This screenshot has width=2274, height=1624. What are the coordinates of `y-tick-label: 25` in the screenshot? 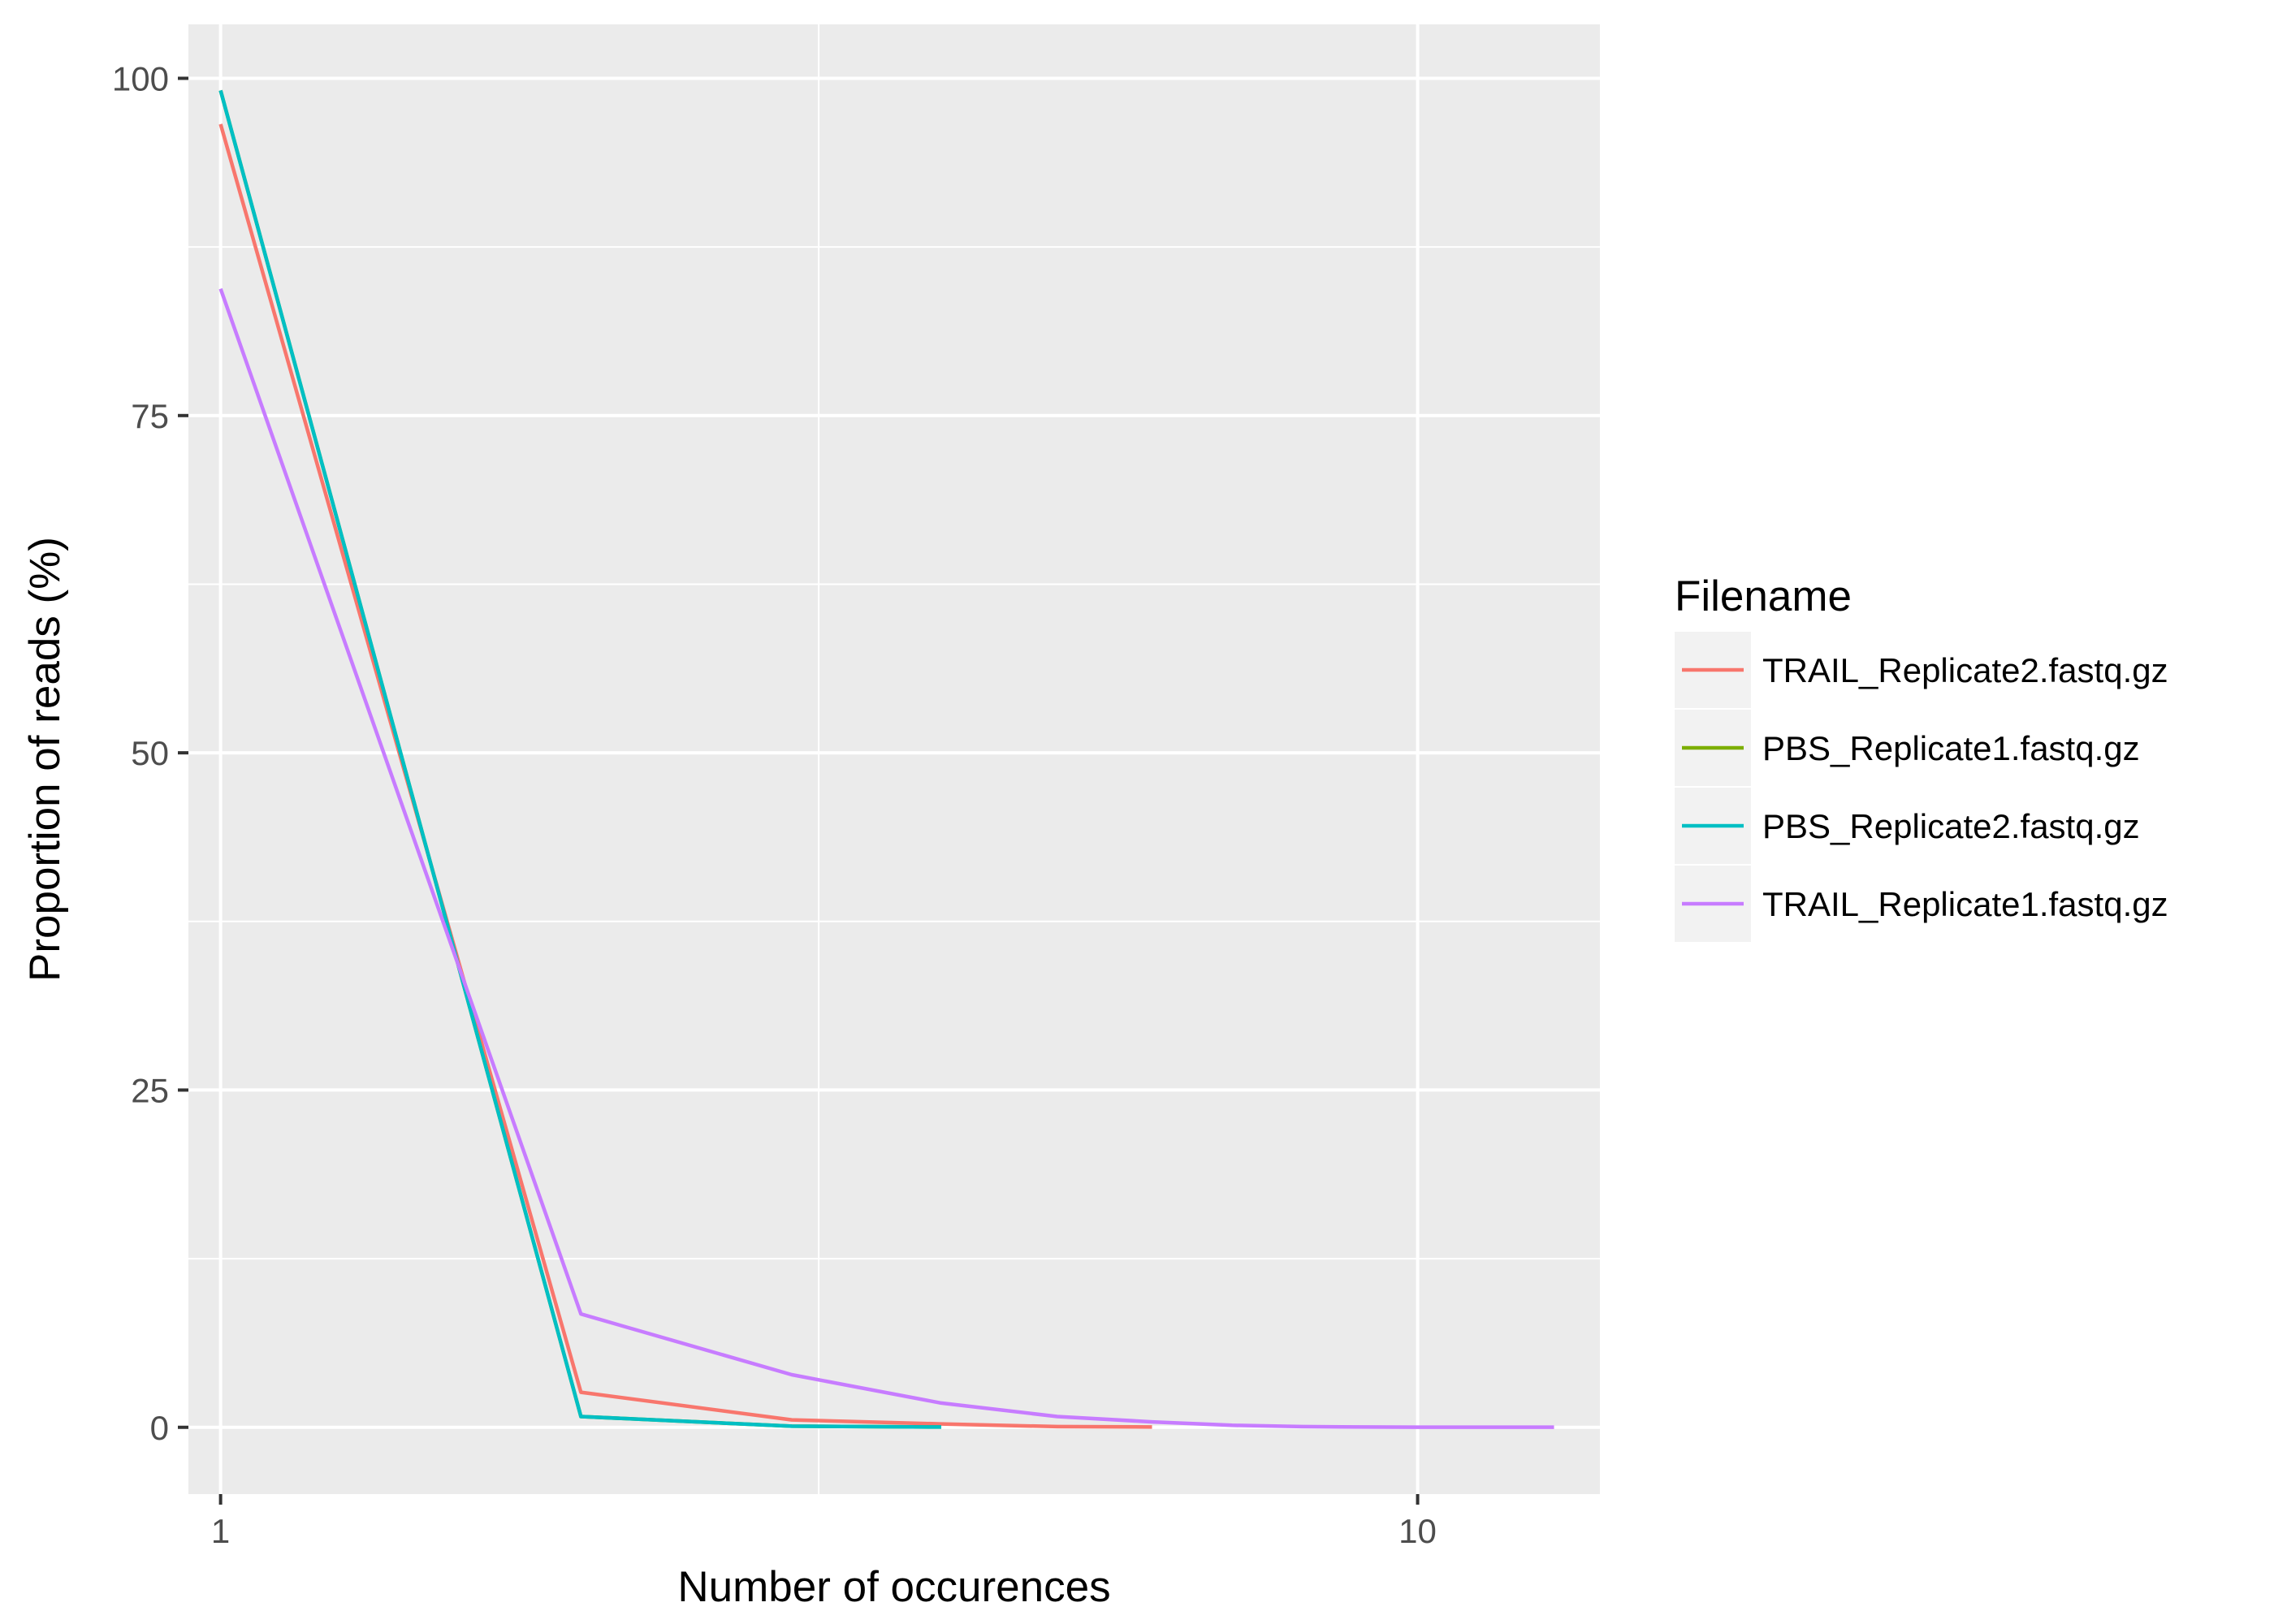 It's located at (150, 1090).